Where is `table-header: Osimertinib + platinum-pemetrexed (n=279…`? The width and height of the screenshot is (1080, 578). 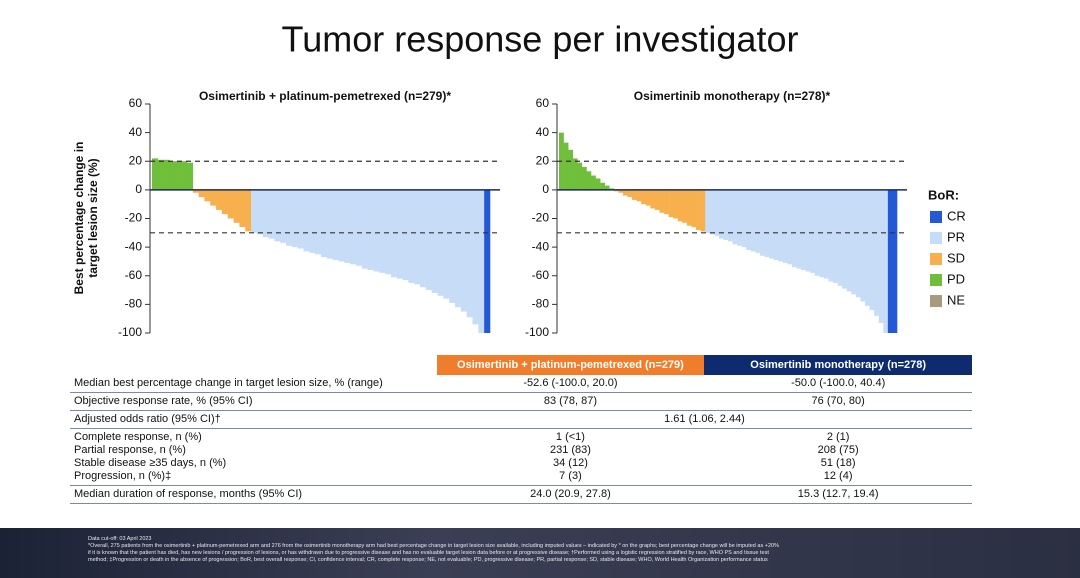
table-header: Osimertinib + platinum-pemetrexed (n=279… is located at coordinates (521, 365).